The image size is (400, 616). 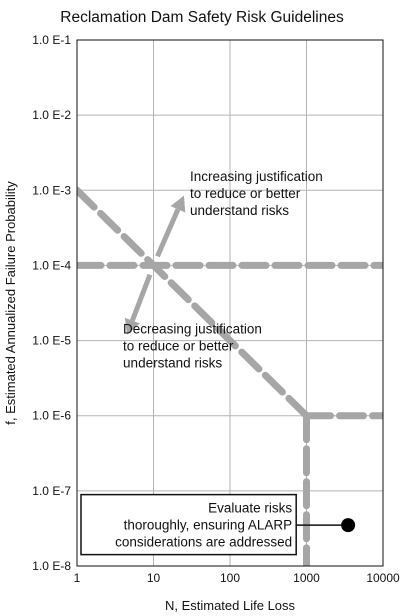 I want to click on x-tick-label: 1, so click(x=77, y=578).